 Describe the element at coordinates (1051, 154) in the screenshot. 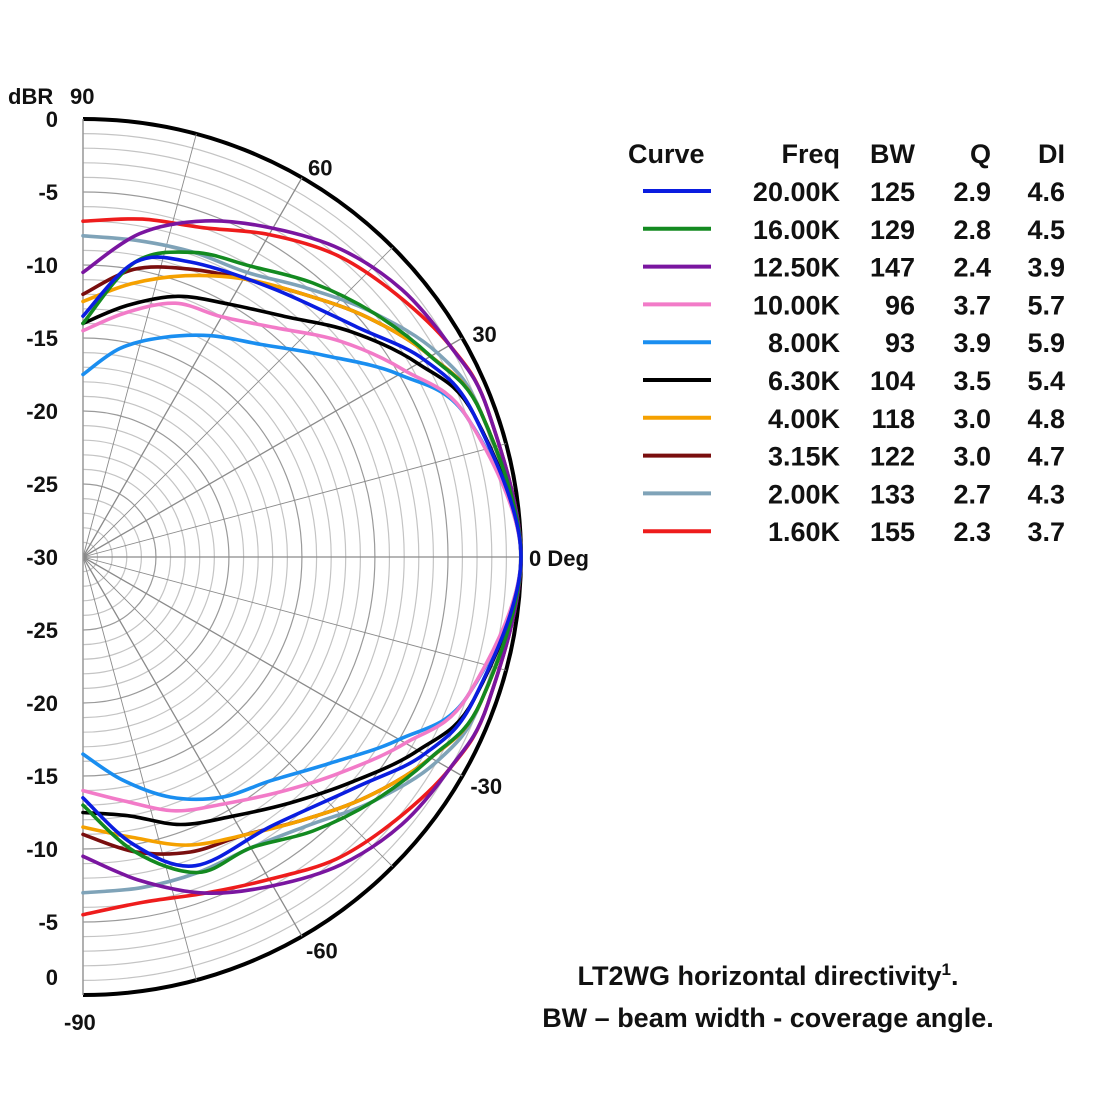

I see `legend-header-di: DI` at that location.